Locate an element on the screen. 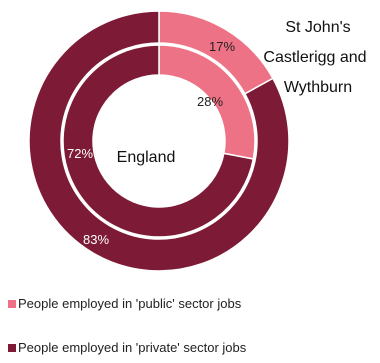  outer-label-public: 17% is located at coordinates (222, 46).